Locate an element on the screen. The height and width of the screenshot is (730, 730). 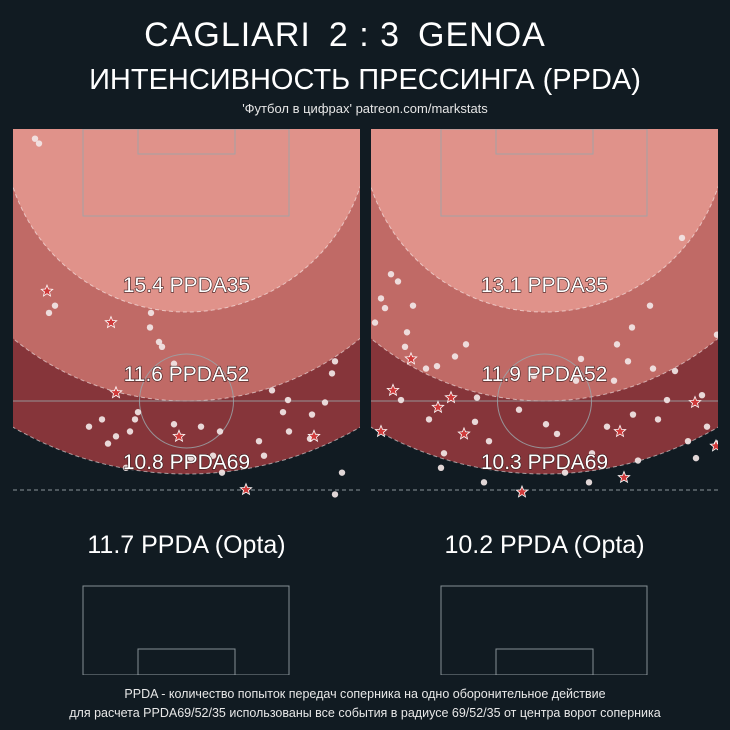
away-team-name: GENOA is located at coordinates (482, 35).